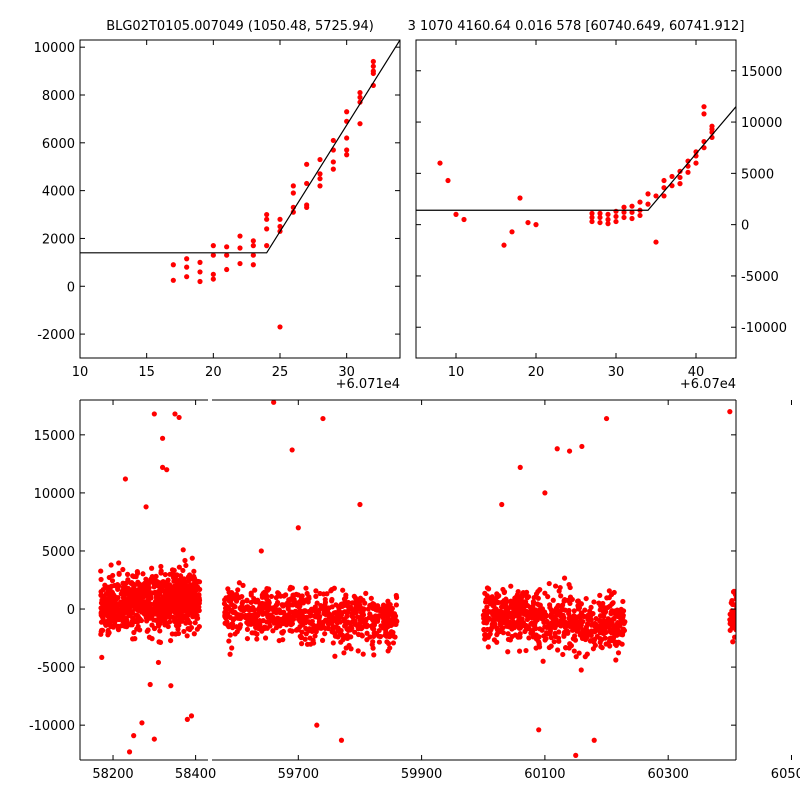 Image resolution: width=800 pixels, height=804 pixels. What do you see at coordinates (757, 174) in the screenshot?
I see `y-tick-label: 5000` at bounding box center [757, 174].